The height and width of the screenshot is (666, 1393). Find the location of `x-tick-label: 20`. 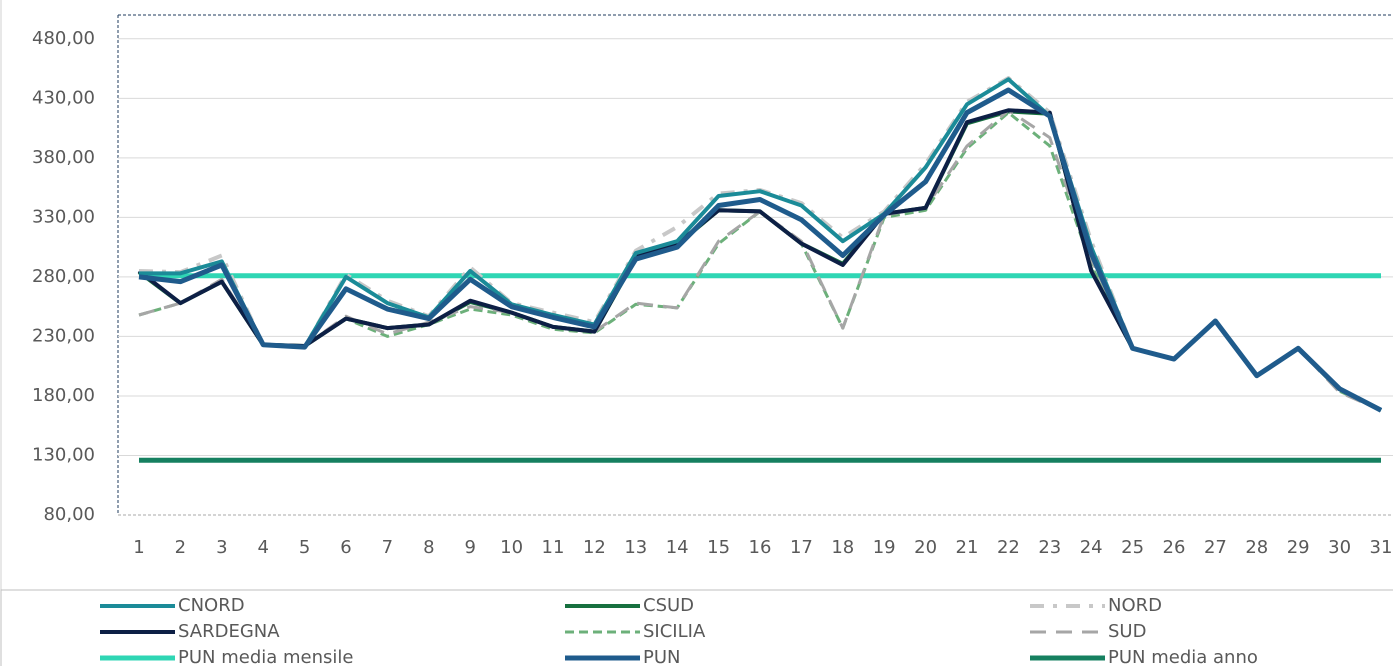

x-tick-label: 20 is located at coordinates (925, 547).